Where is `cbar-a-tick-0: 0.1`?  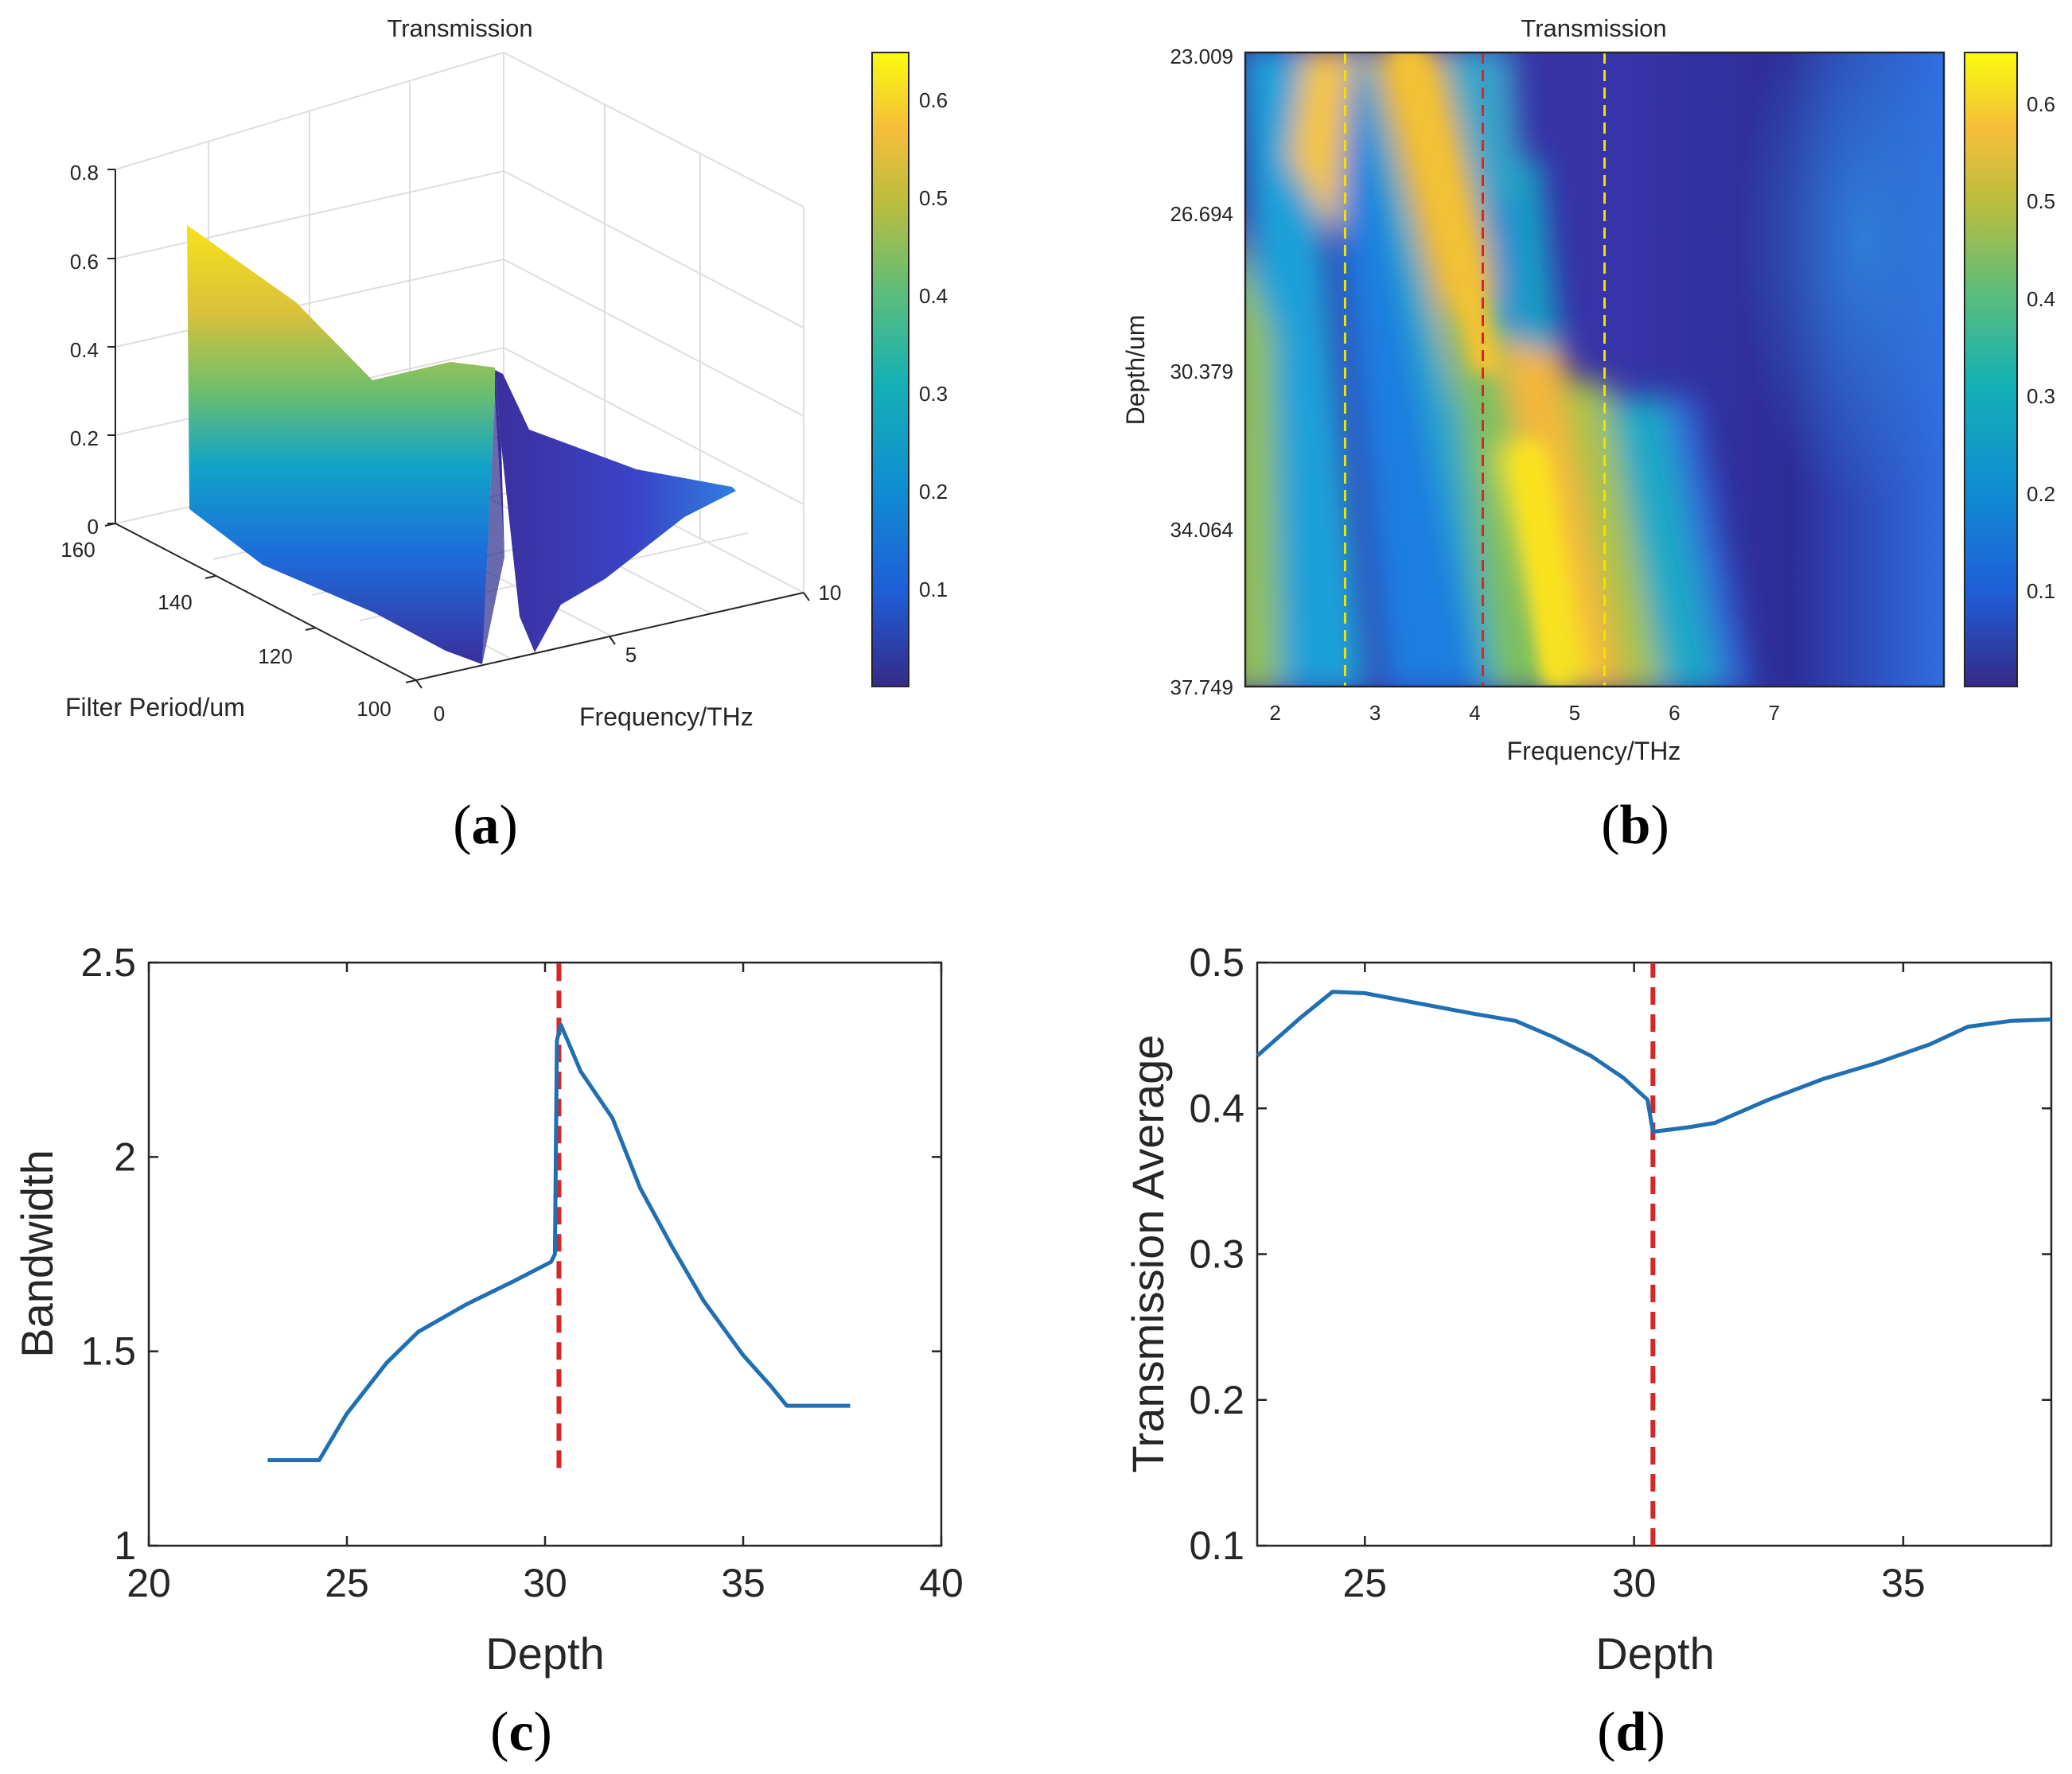 cbar-a-tick-0: 0.1 is located at coordinates (933, 590).